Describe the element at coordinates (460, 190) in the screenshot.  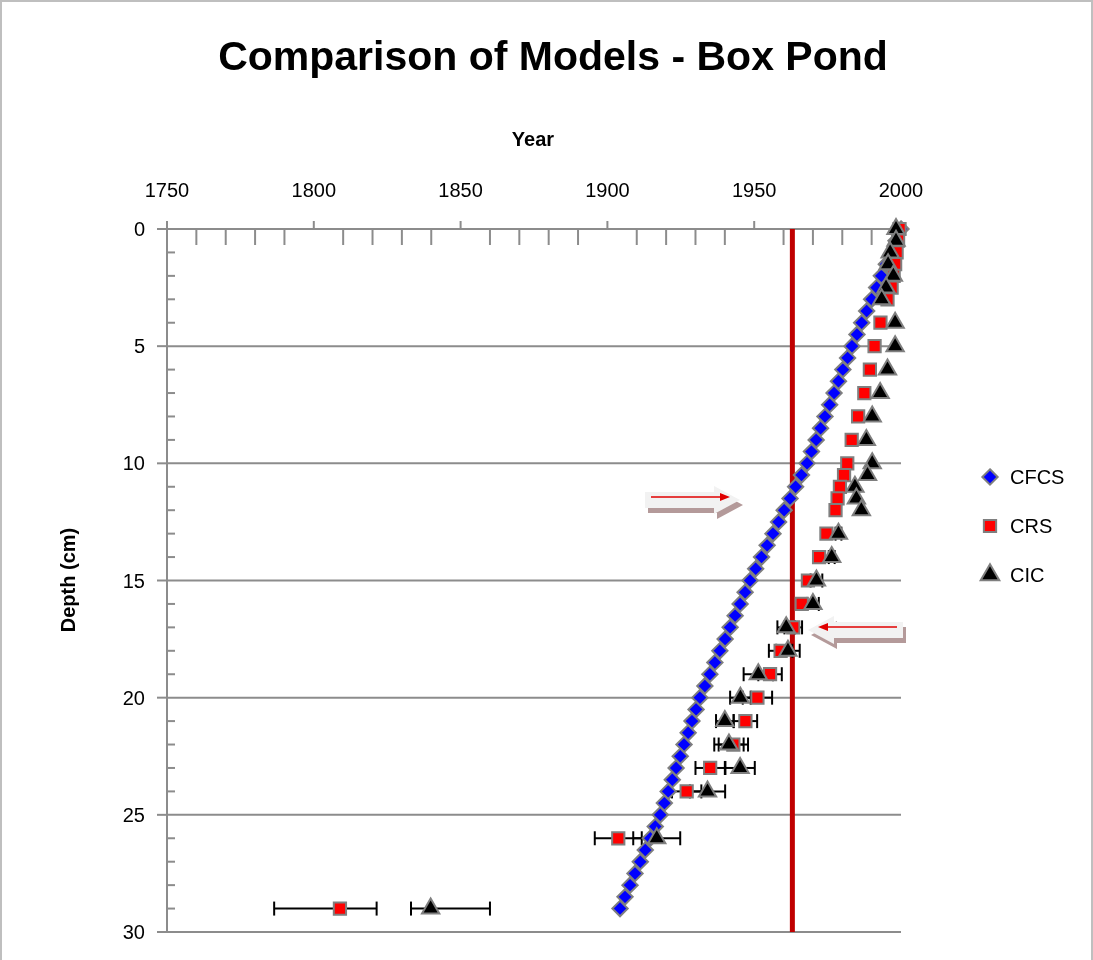
I see `x-tick-label: 1850` at that location.